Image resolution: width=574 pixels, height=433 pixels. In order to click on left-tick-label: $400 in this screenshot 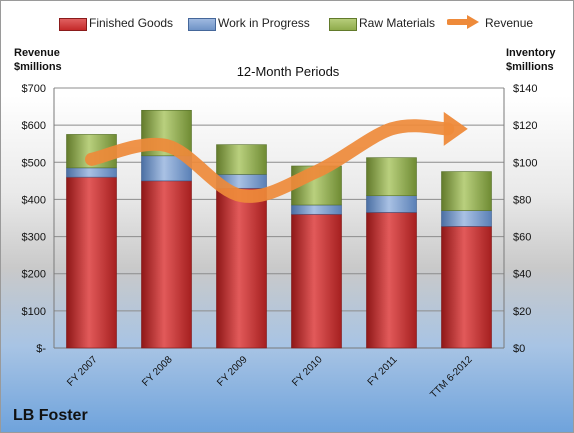, I will do `click(34, 200)`.